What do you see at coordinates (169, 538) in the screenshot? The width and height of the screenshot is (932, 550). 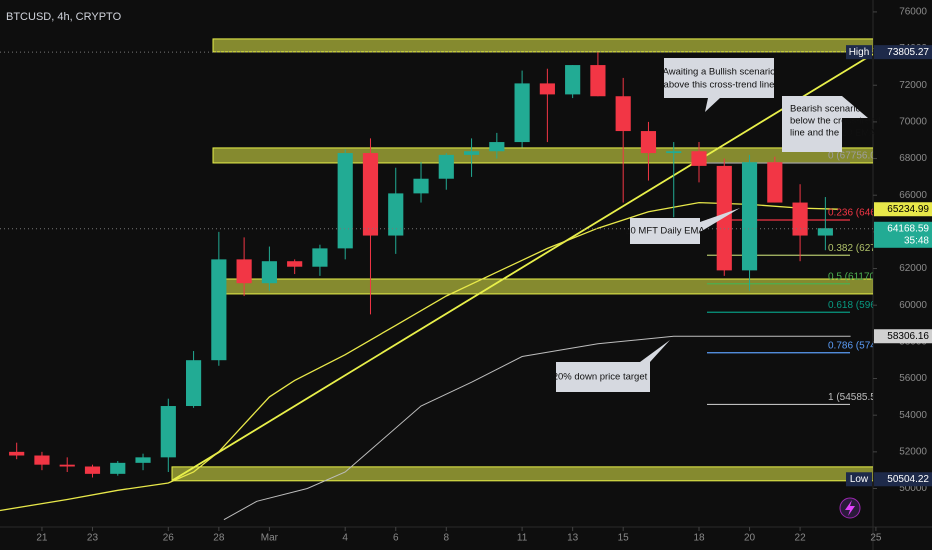 I see `x-tick-label: 26` at bounding box center [169, 538].